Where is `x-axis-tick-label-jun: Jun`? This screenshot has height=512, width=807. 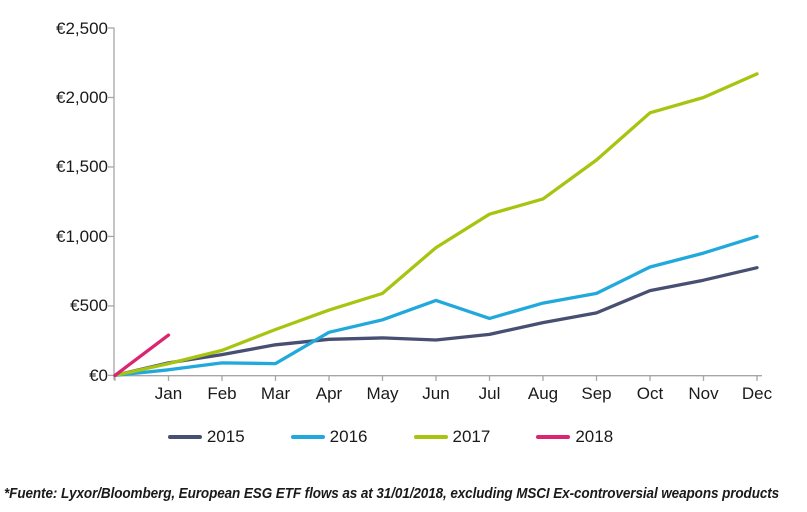
x-axis-tick-label-jun: Jun is located at coordinates (436, 393).